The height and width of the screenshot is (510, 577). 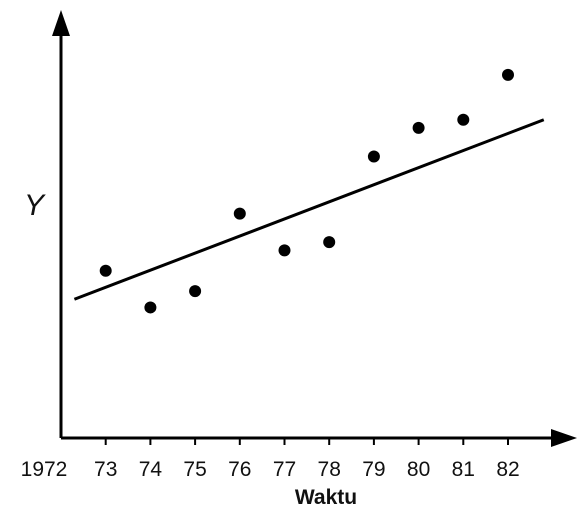 I want to click on x-tick-label: 74, so click(x=151, y=469).